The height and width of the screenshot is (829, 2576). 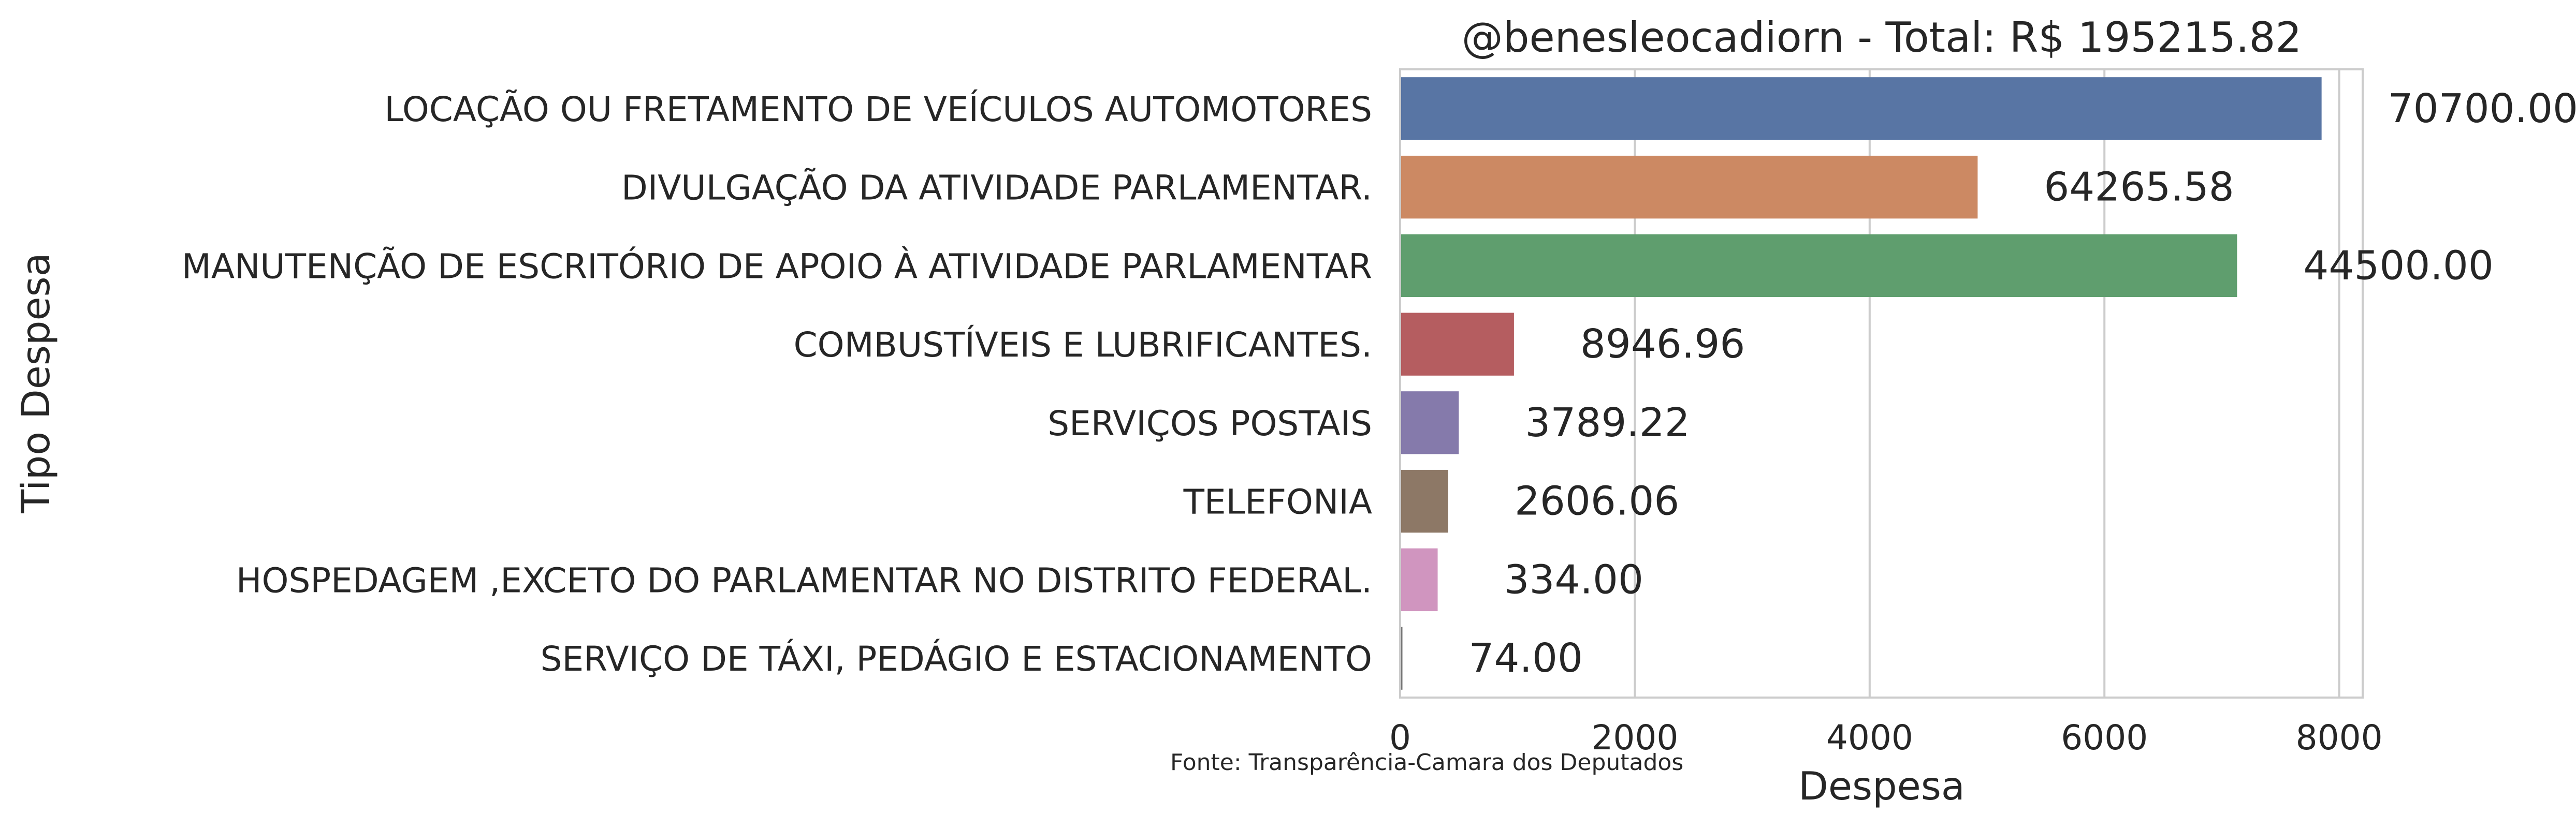 I want to click on x-tick-label: 2000, so click(x=1635, y=738).